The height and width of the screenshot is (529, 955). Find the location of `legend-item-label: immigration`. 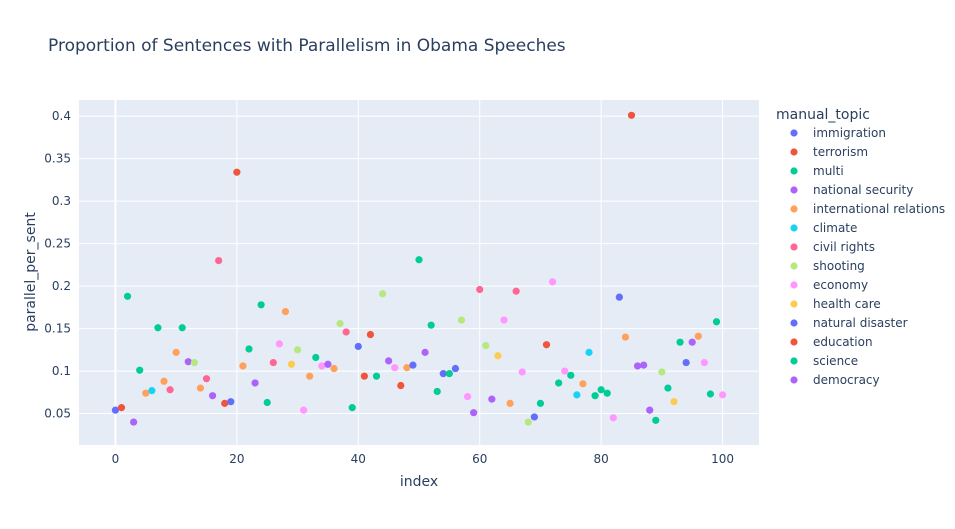

legend-item-label: immigration is located at coordinates (849, 133).